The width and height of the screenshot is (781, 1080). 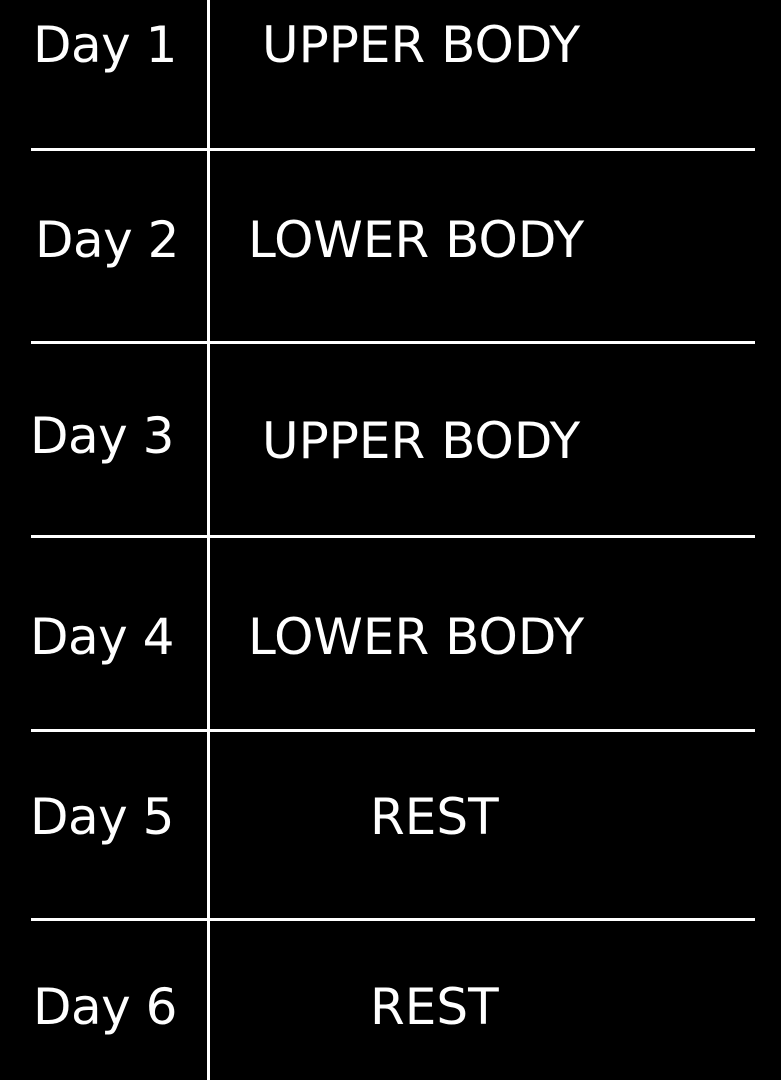 What do you see at coordinates (105, 45) in the screenshot?
I see `day-label: Day 1` at bounding box center [105, 45].